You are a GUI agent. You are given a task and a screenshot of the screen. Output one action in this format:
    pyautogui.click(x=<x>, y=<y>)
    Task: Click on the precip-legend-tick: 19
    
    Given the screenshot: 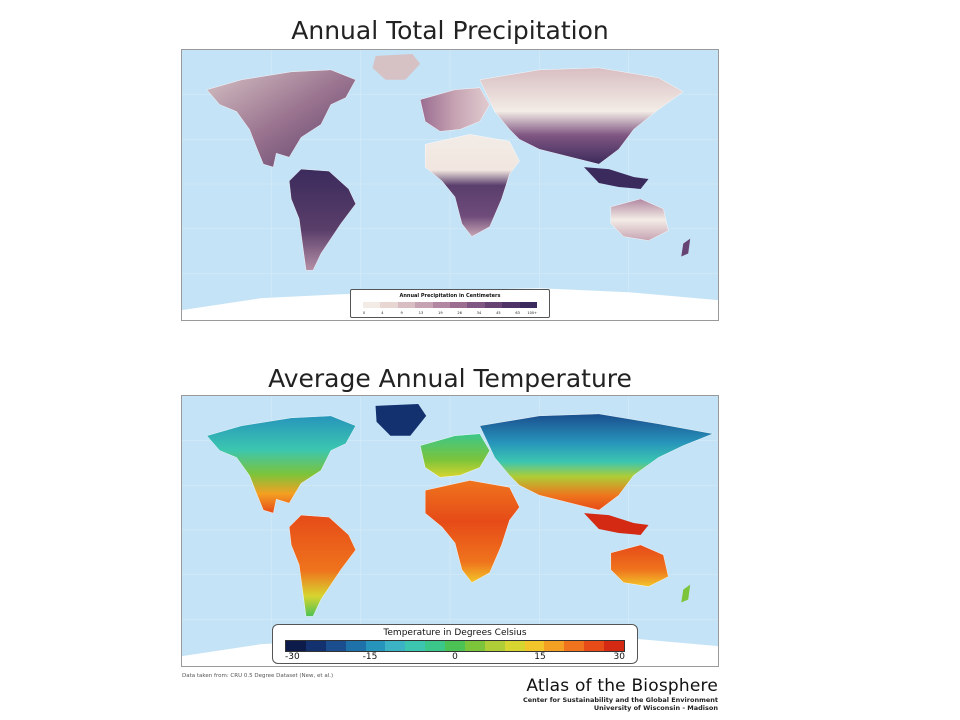 What is the action you would take?
    pyautogui.click(x=440, y=313)
    